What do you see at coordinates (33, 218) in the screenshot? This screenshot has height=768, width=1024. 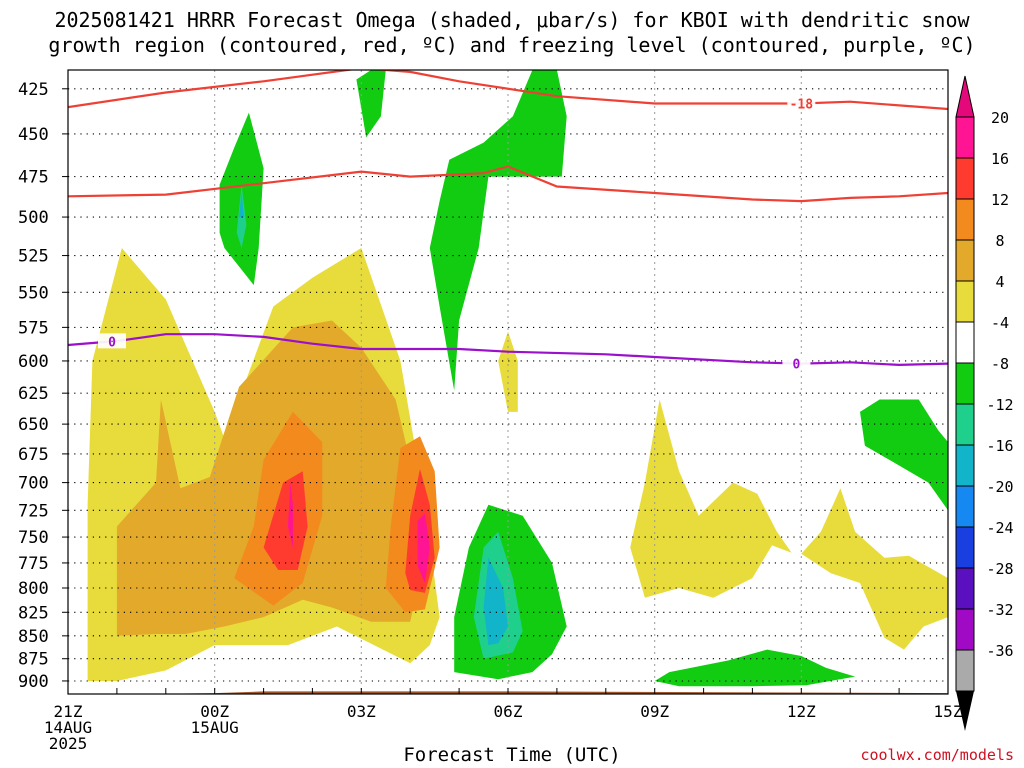 I see `y-tick-label-3: 500` at bounding box center [33, 218].